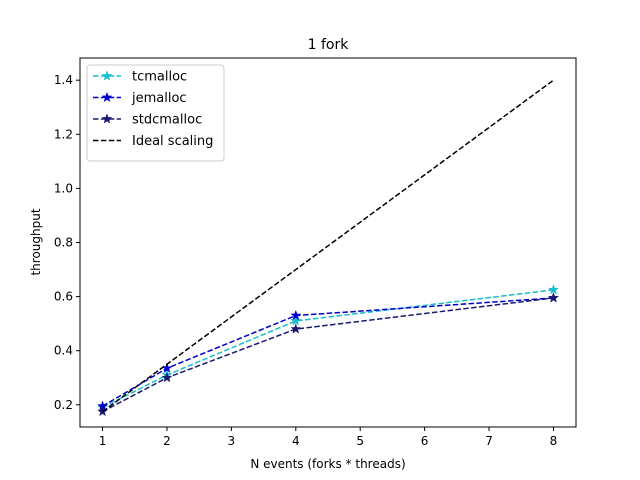 Image resolution: width=640 pixels, height=480 pixels. What do you see at coordinates (63, 188) in the screenshot?
I see `y-tick-label: 1.0` at bounding box center [63, 188].